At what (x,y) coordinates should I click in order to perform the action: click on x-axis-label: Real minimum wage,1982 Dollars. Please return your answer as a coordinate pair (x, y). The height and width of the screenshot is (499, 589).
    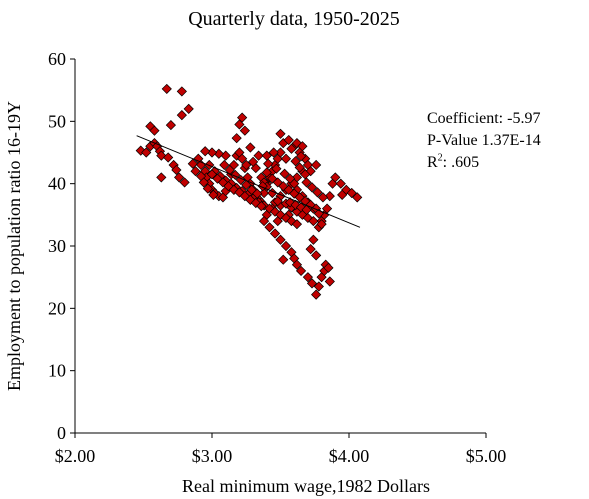
    Looking at the image, I should click on (306, 486).